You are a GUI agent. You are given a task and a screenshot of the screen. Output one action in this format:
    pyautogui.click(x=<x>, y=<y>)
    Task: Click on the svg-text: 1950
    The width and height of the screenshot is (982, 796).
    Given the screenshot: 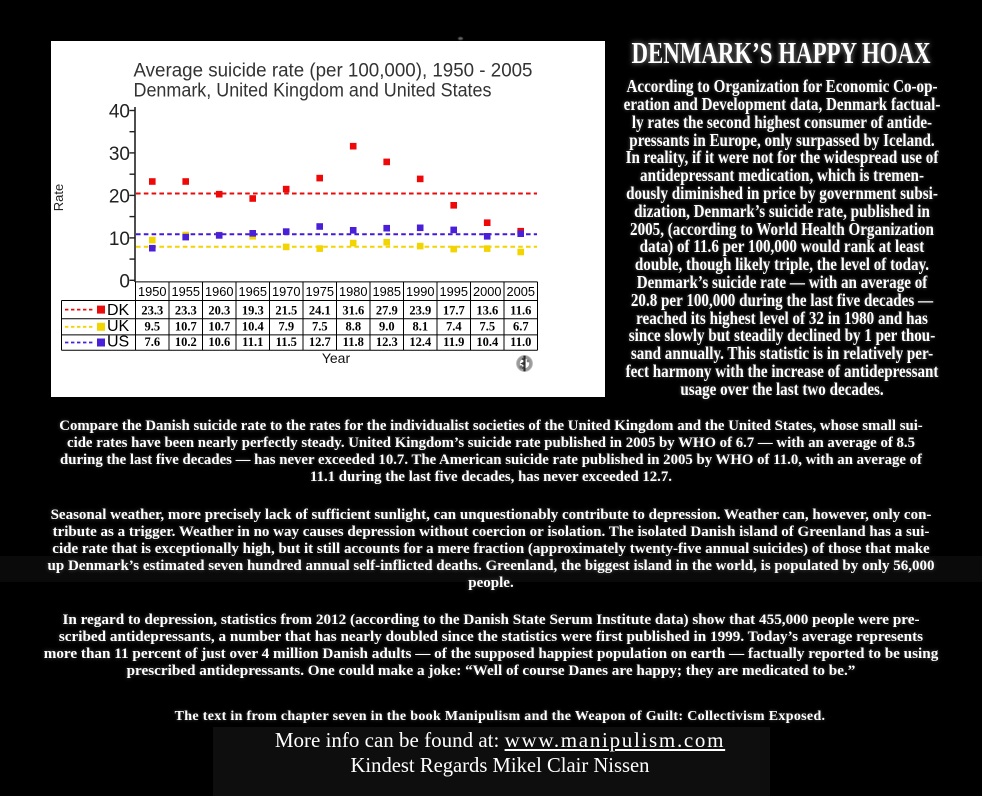 What is the action you would take?
    pyautogui.click(x=152, y=291)
    